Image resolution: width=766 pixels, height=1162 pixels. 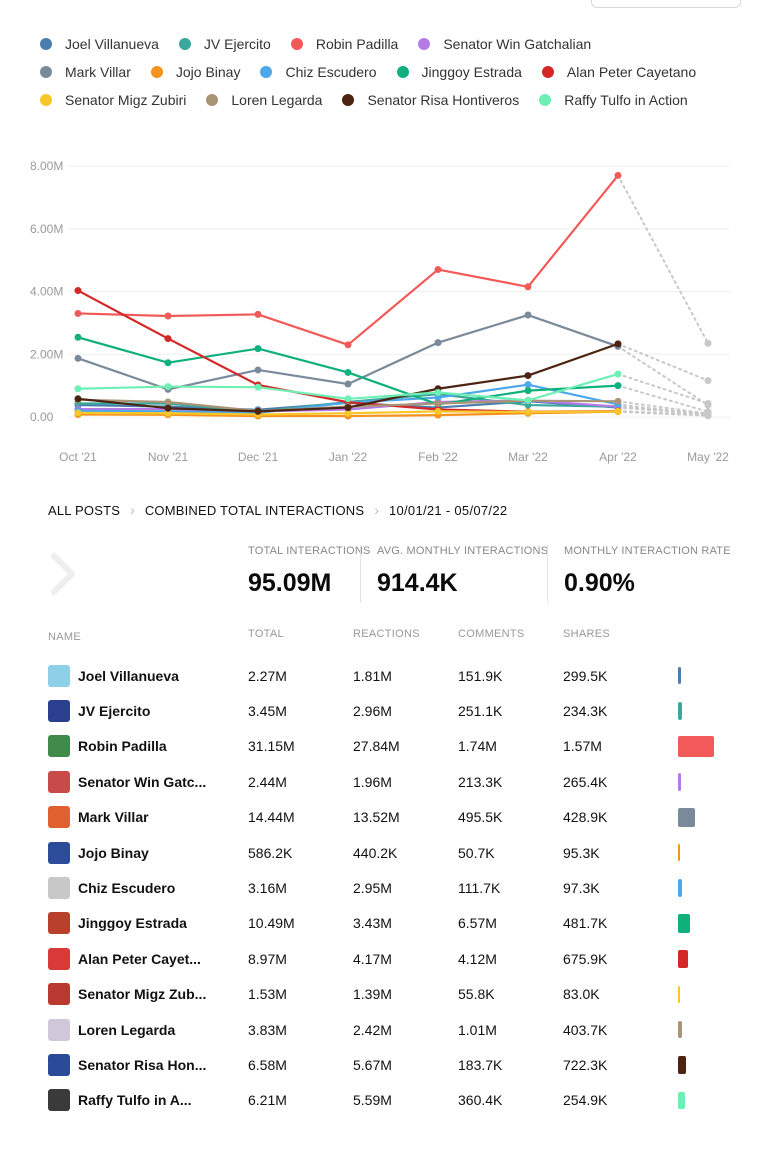 What do you see at coordinates (528, 457) in the screenshot?
I see `x-tick-label: Mar '22` at bounding box center [528, 457].